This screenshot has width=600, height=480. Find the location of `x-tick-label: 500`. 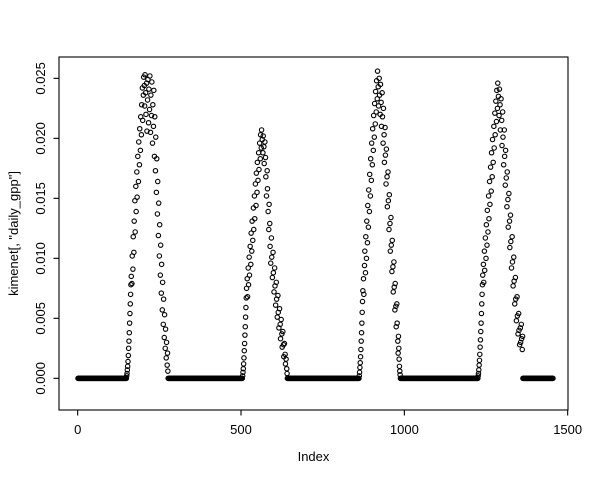

x-tick-label: 500 is located at coordinates (241, 429).